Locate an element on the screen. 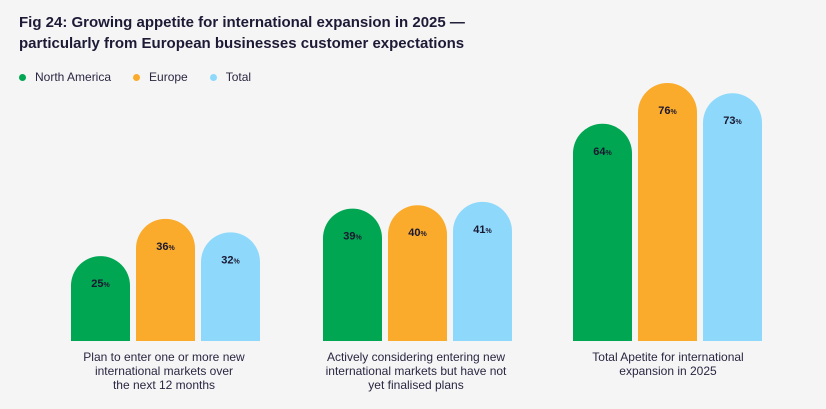 The width and height of the screenshot is (826, 409). legend-swatch-north-america is located at coordinates (22, 77).